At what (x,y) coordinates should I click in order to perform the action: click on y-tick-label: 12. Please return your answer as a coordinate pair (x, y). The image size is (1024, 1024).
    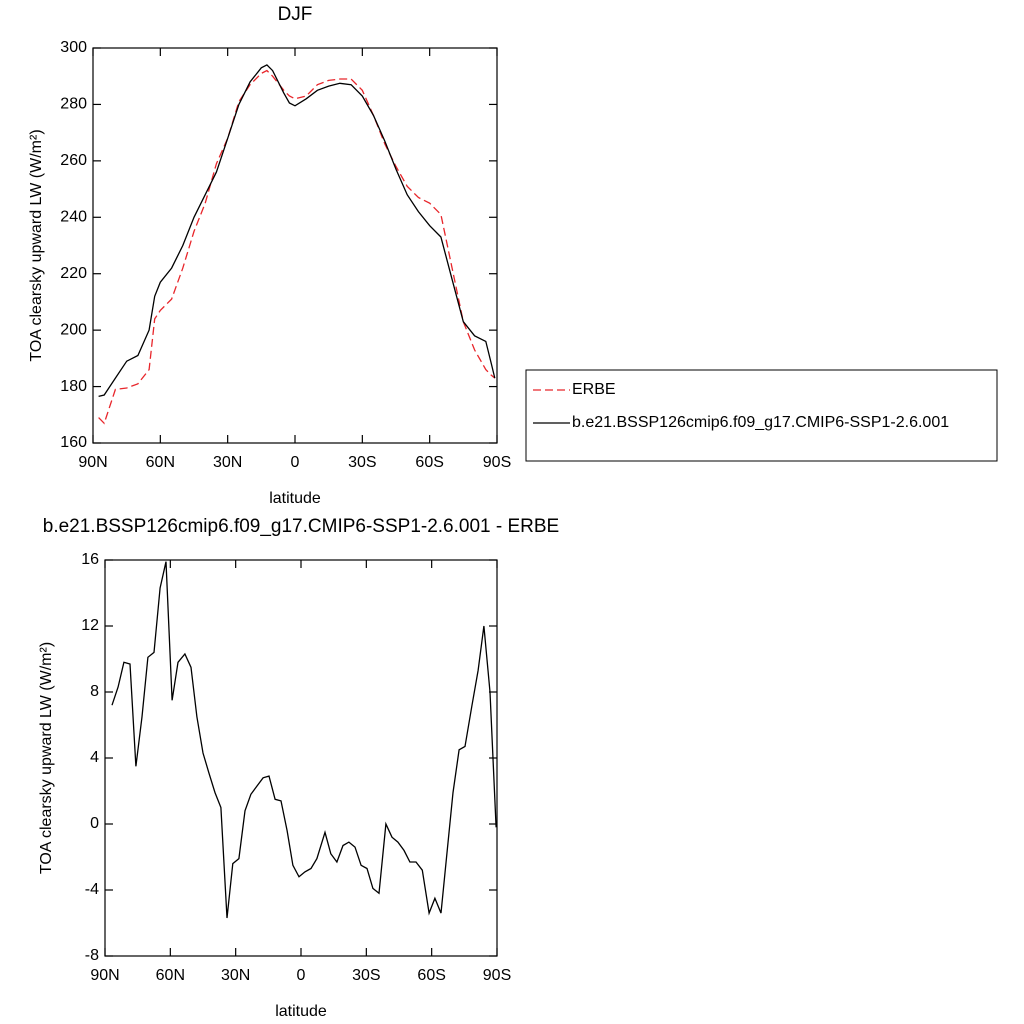
    Looking at the image, I should click on (90, 625).